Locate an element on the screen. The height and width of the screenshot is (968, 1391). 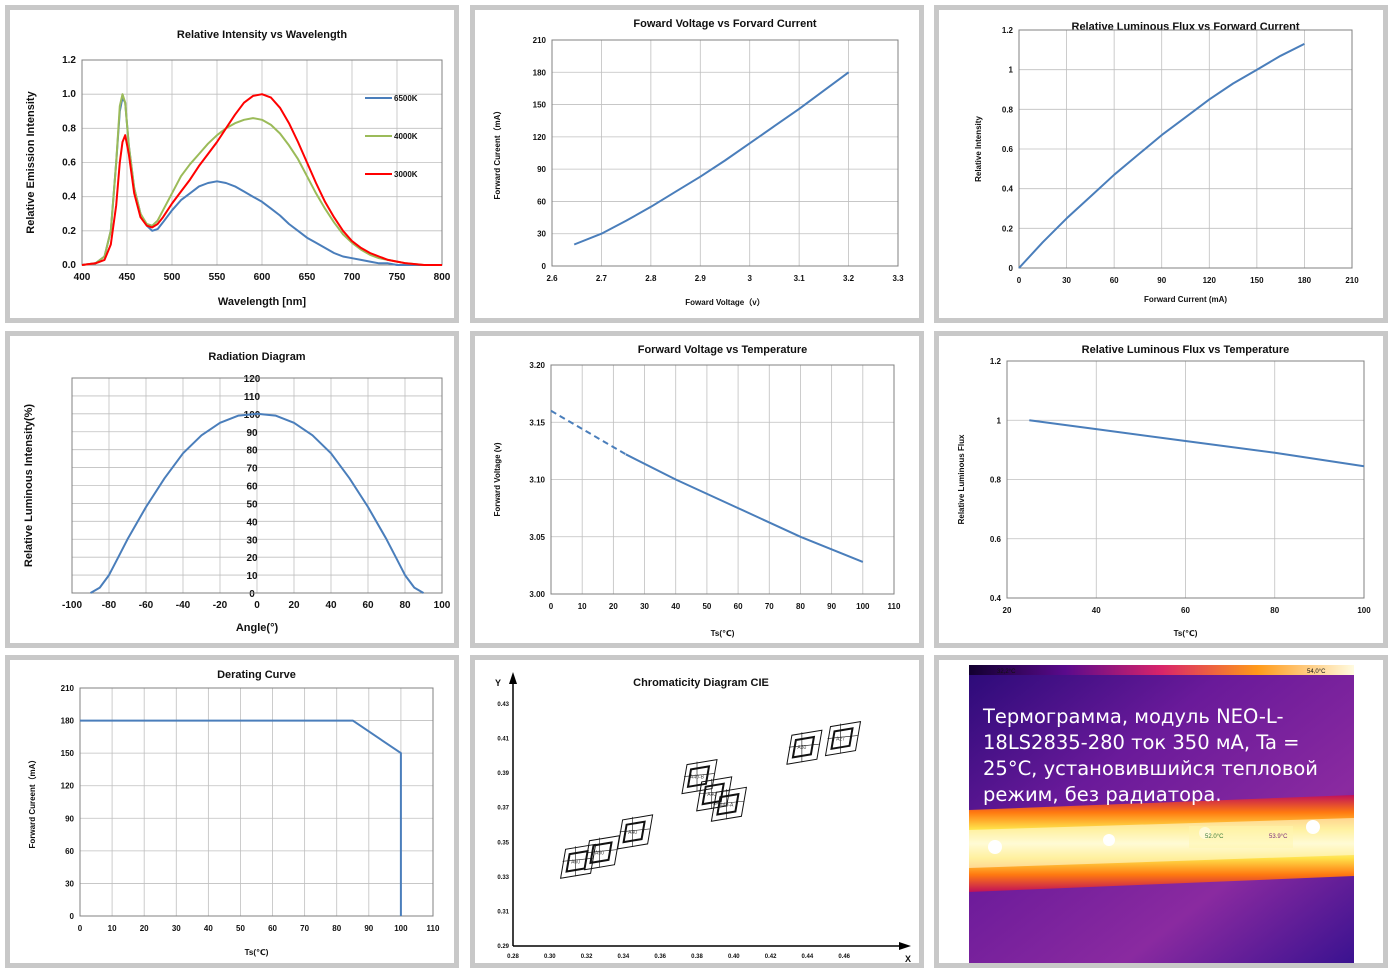
thermogram-spot1: 52.0°C is located at coordinates (1214, 837).